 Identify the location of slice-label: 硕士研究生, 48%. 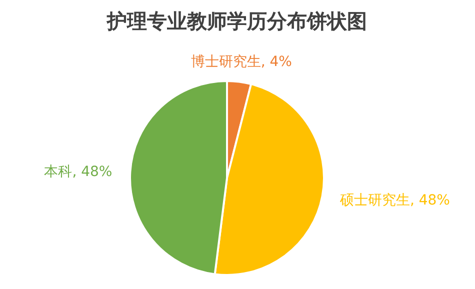
(394, 200).